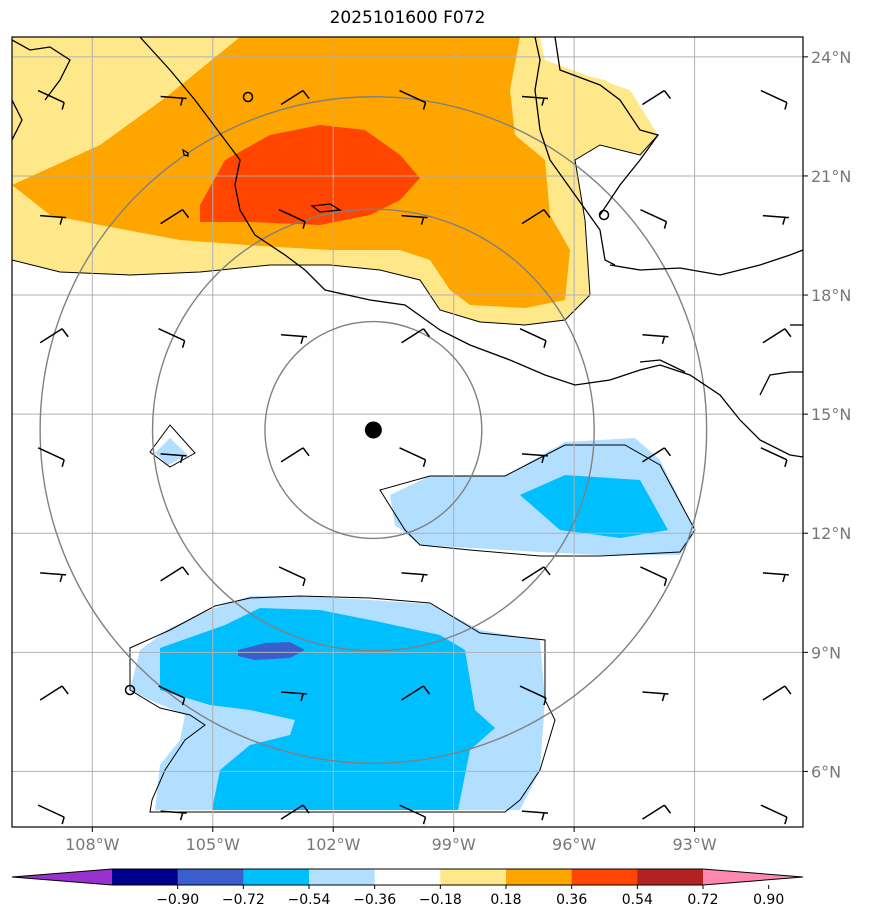 The width and height of the screenshot is (873, 924). I want to click on longitude-labels: 108°W 105°W 102°W 99°W 96°W 93°W, so click(391, 840).